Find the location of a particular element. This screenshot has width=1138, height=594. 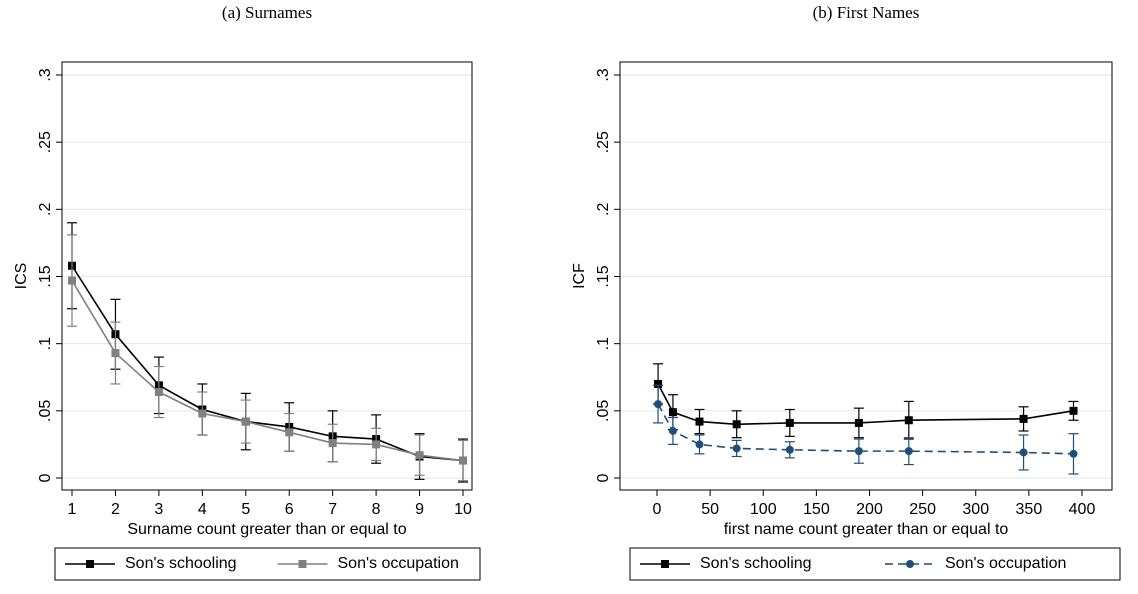

x-tick-label: 350 is located at coordinates (1029, 509).